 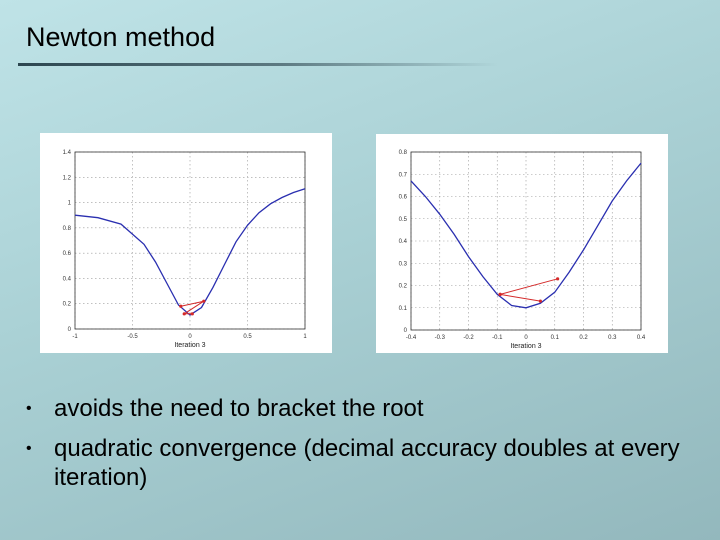 I want to click on x-tick-label: -0.3, so click(x=440, y=338).